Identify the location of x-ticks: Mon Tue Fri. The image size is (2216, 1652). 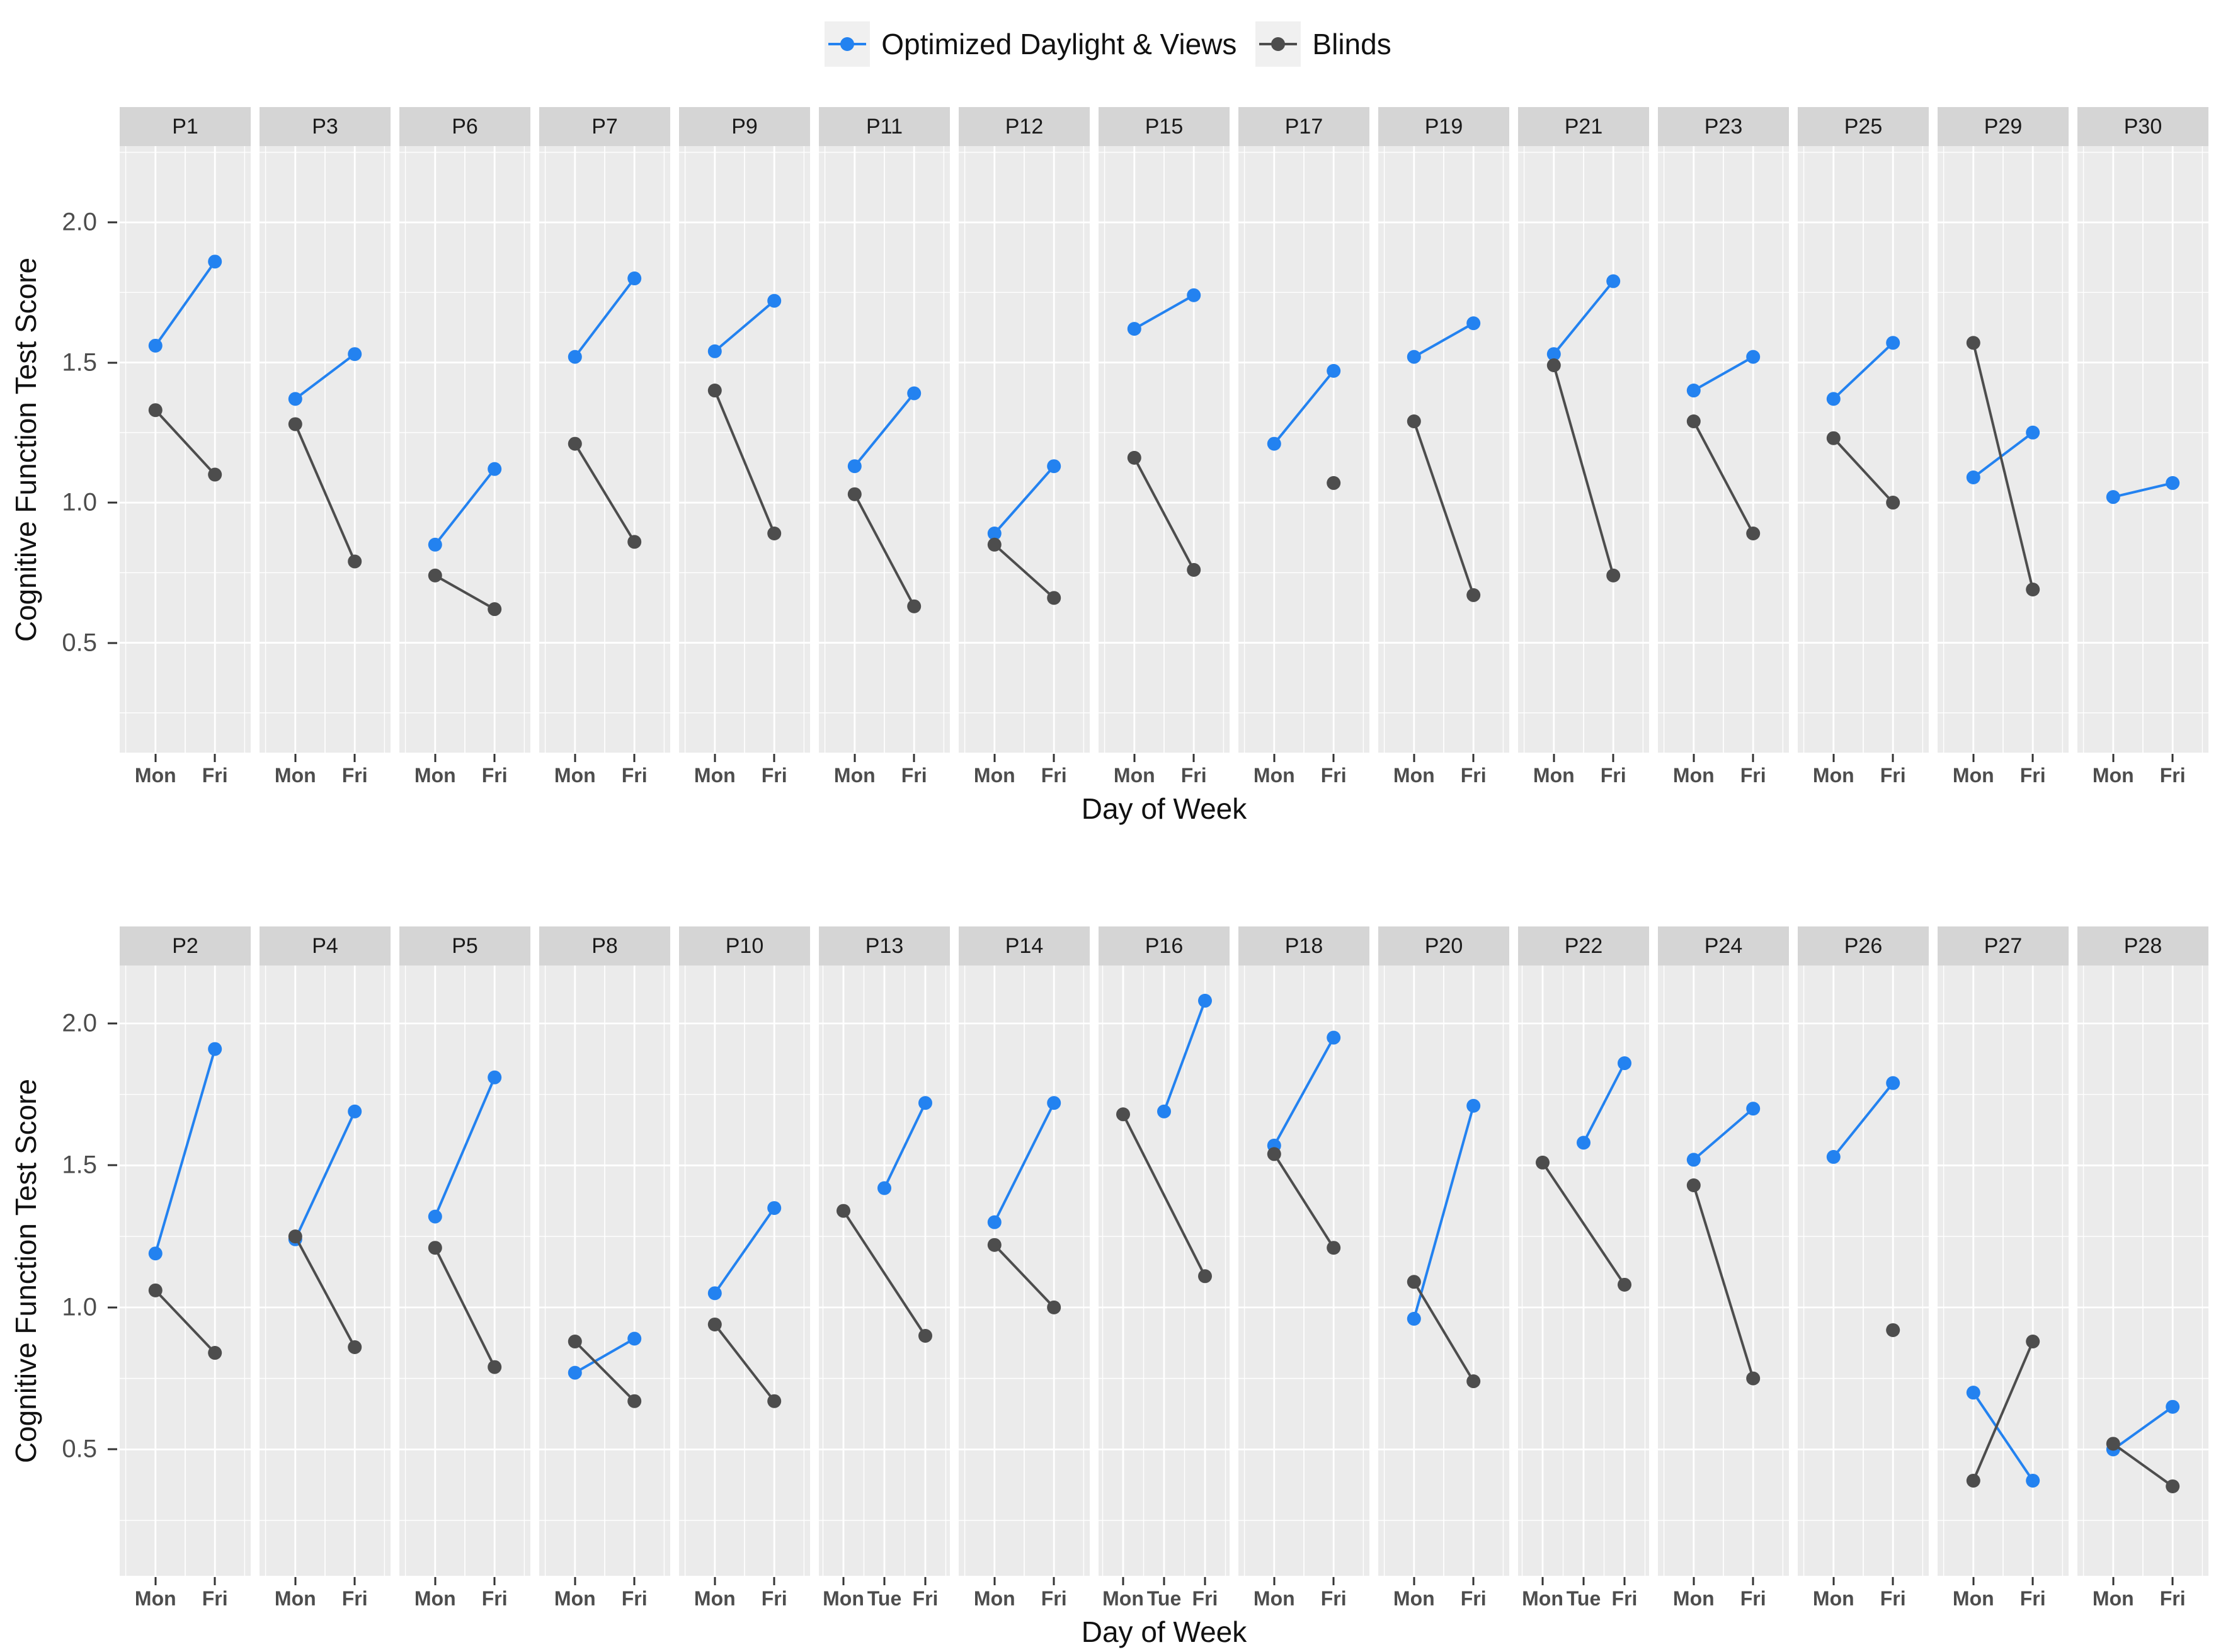
(1583, 1594).